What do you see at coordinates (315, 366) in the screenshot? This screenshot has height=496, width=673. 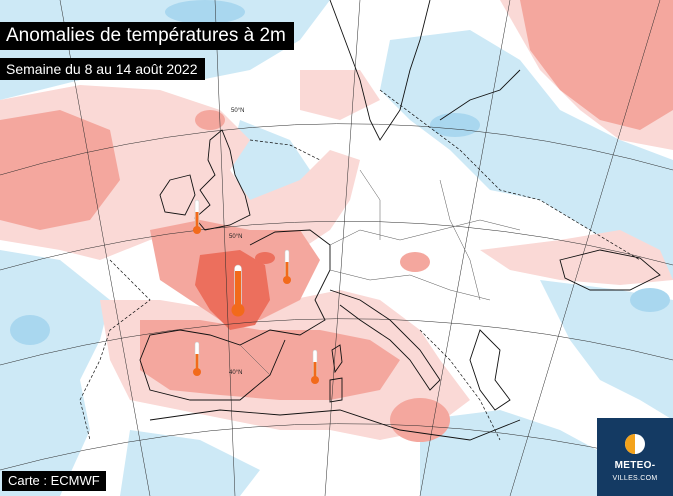 I see `thermometer-corsica` at bounding box center [315, 366].